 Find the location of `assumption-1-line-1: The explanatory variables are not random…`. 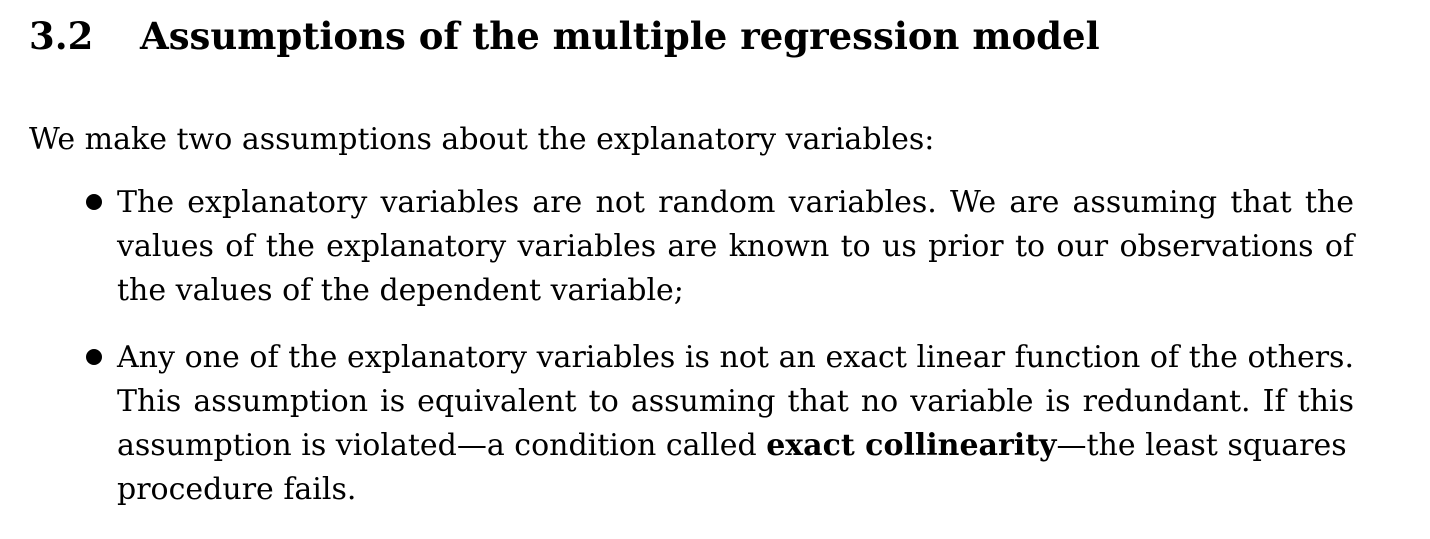

assumption-1-line-1: The explanatory variables are not random… is located at coordinates (735, 202).